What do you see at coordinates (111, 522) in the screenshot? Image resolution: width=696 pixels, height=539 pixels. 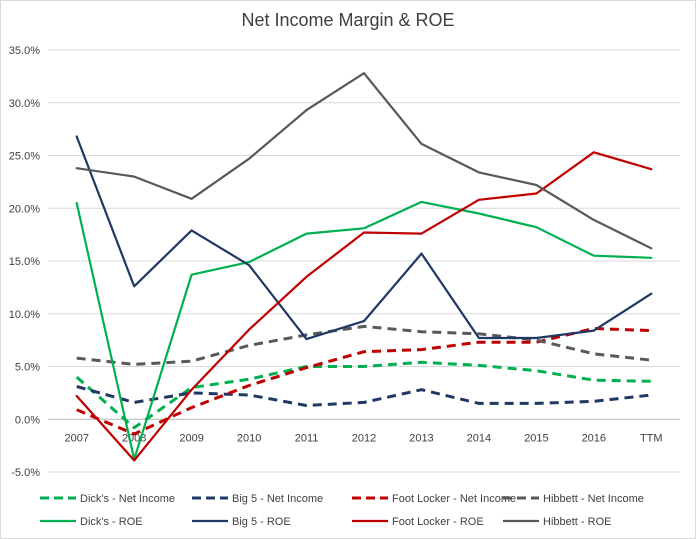 I see `legend-label: Dick's - ROE` at bounding box center [111, 522].